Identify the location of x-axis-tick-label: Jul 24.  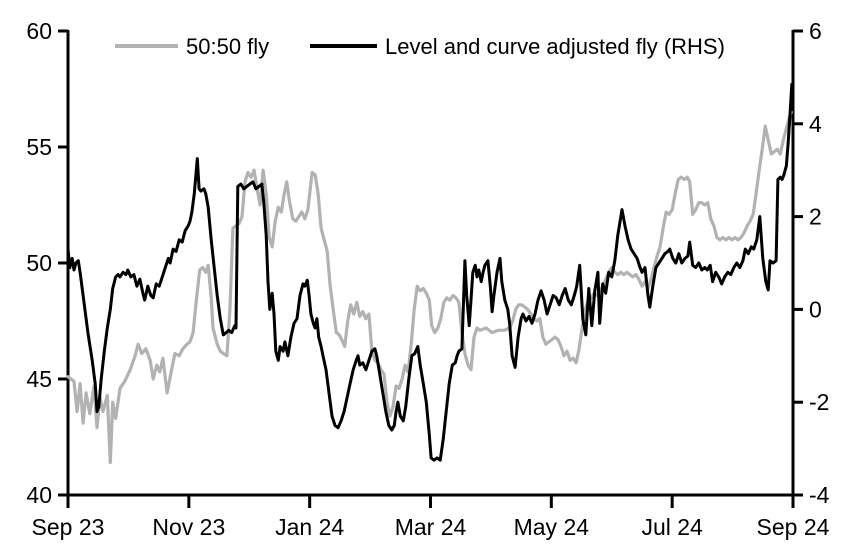
(672, 527).